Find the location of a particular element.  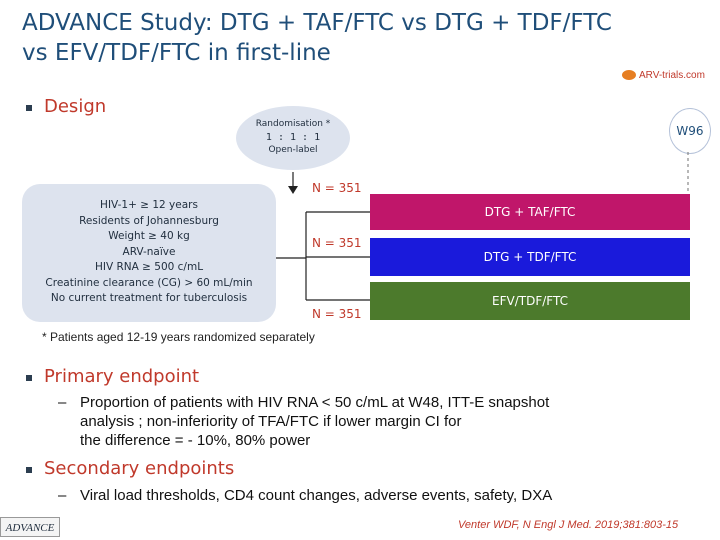

criteria-item: Weight ≥ 40 kg is located at coordinates (149, 236).